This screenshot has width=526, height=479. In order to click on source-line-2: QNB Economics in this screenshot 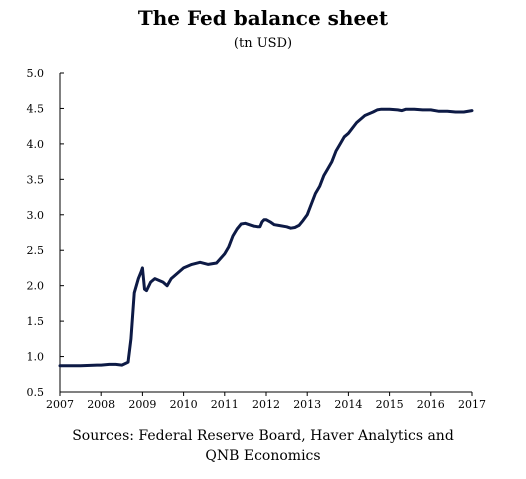, I will do `click(263, 456)`.